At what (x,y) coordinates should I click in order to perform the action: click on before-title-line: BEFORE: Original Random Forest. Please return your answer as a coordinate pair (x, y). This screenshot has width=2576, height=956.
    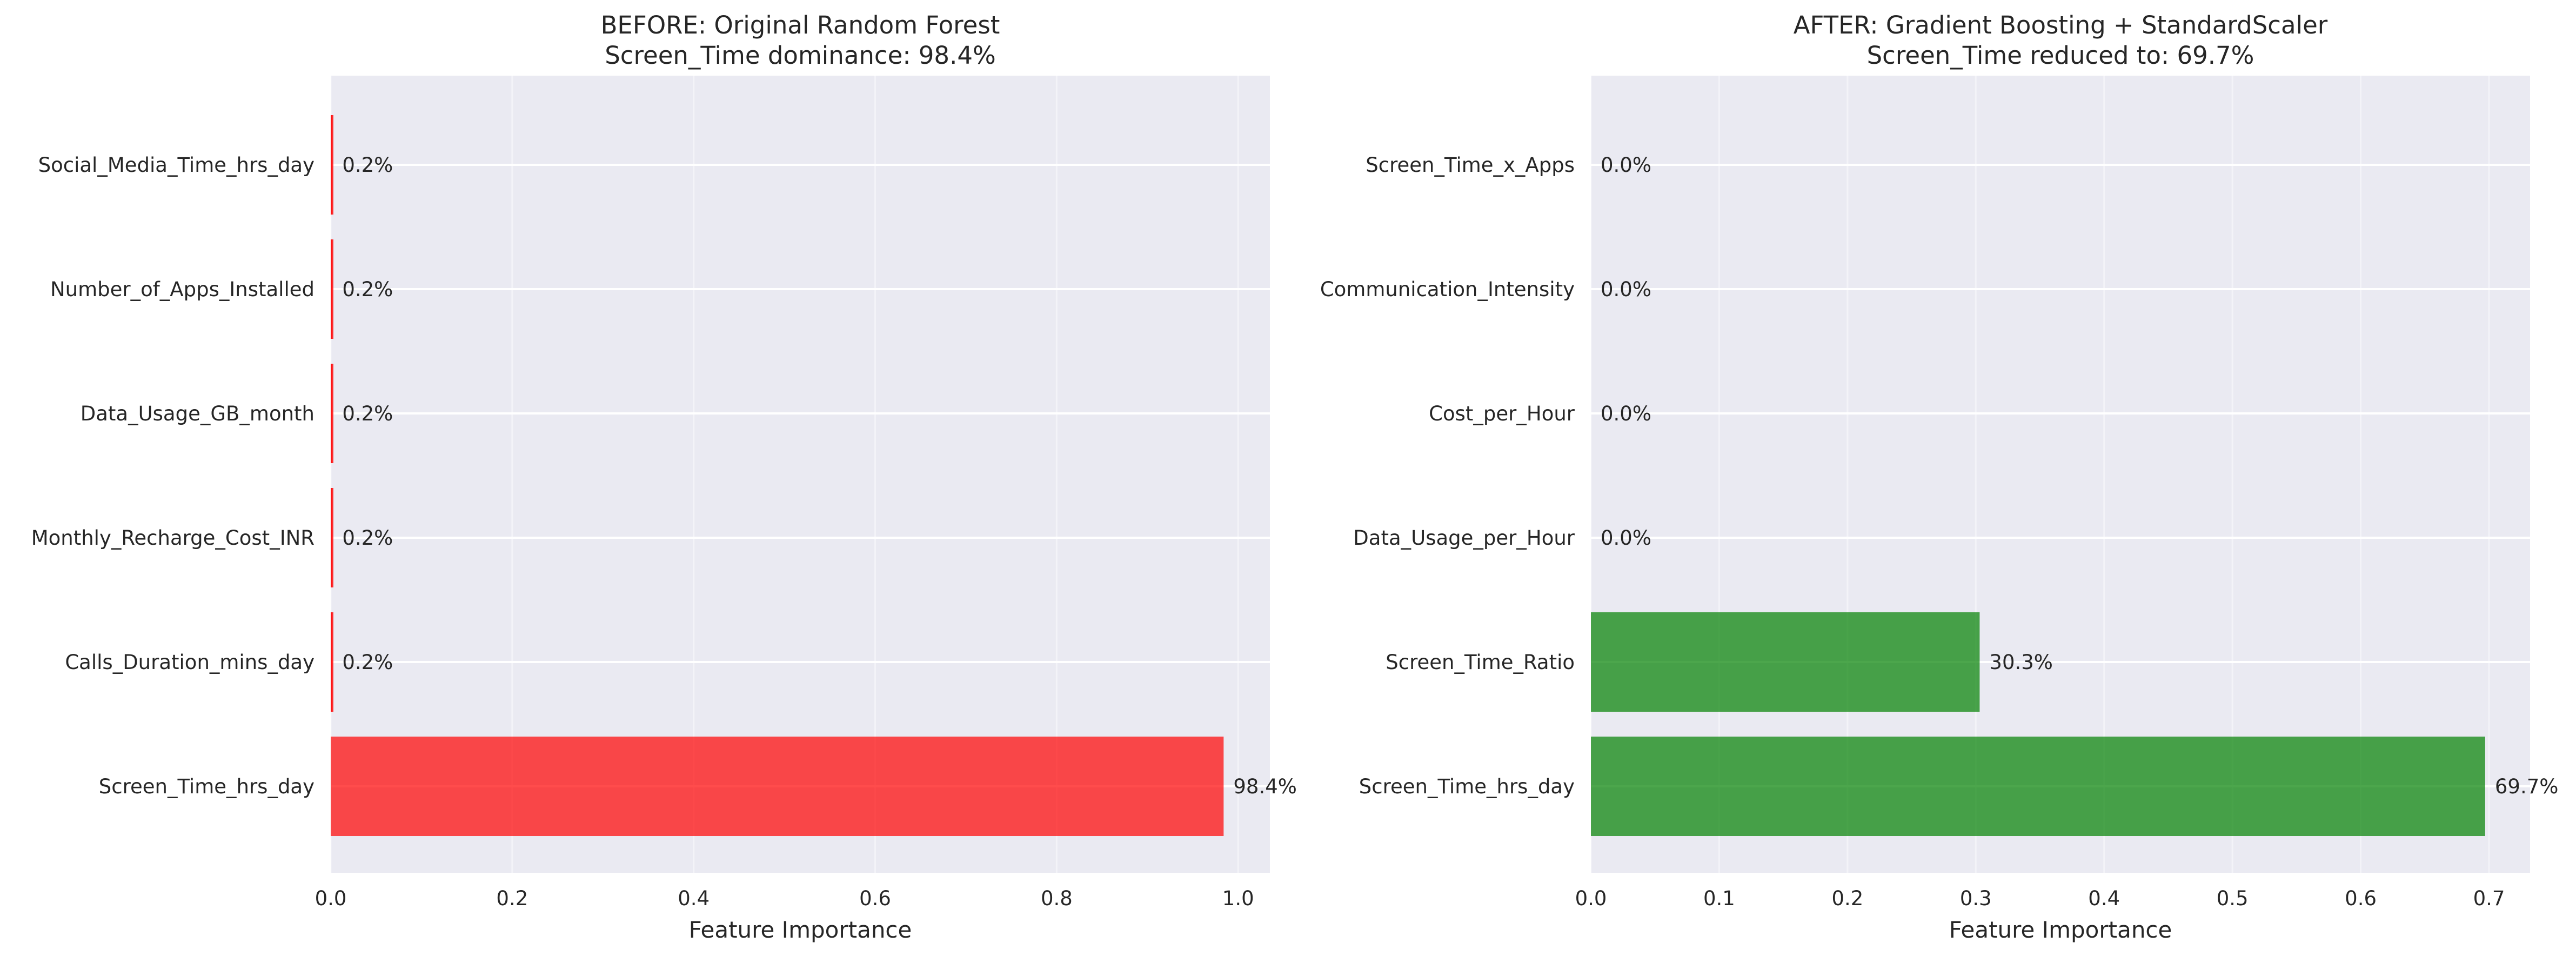
    Looking at the image, I should click on (800, 25).